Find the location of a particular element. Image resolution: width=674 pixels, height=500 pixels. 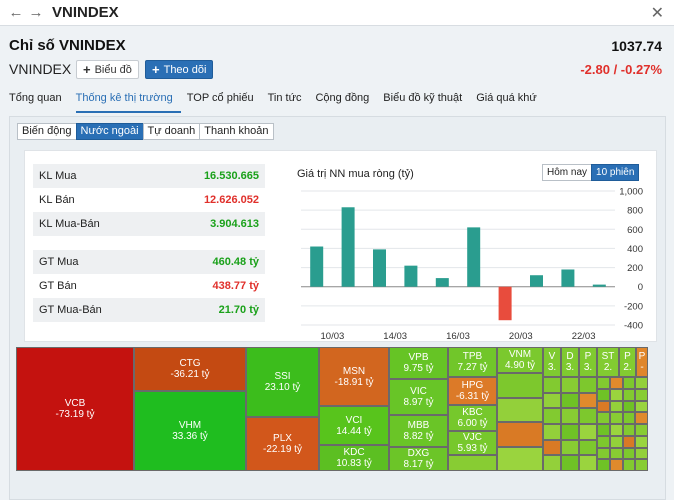

tab-technical-chart: Biểu đồ kỹ thuật is located at coordinates (423, 98).